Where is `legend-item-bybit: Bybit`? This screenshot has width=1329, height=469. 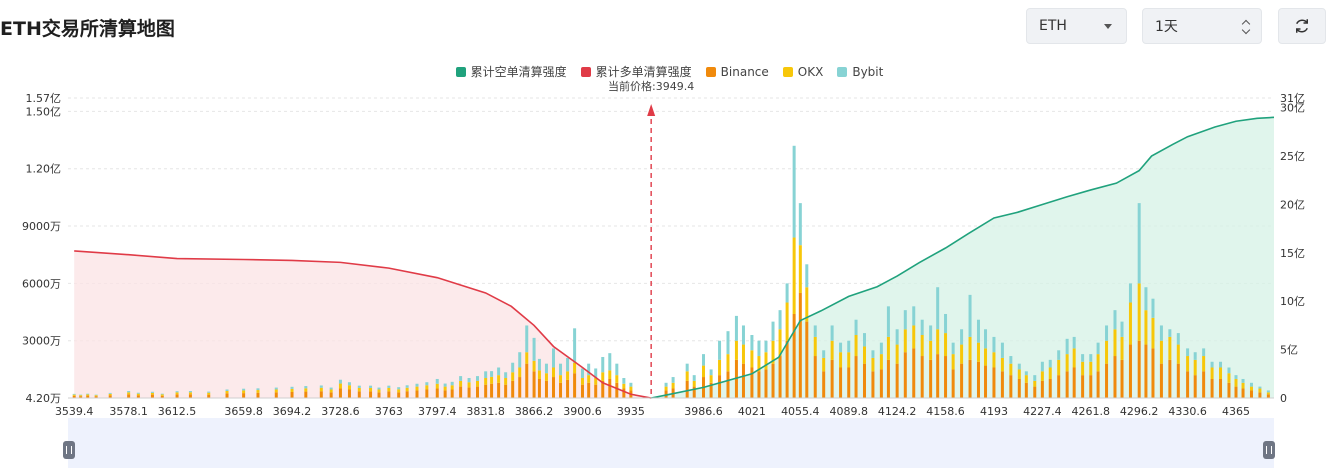 legend-item-bybit: Bybit is located at coordinates (860, 71).